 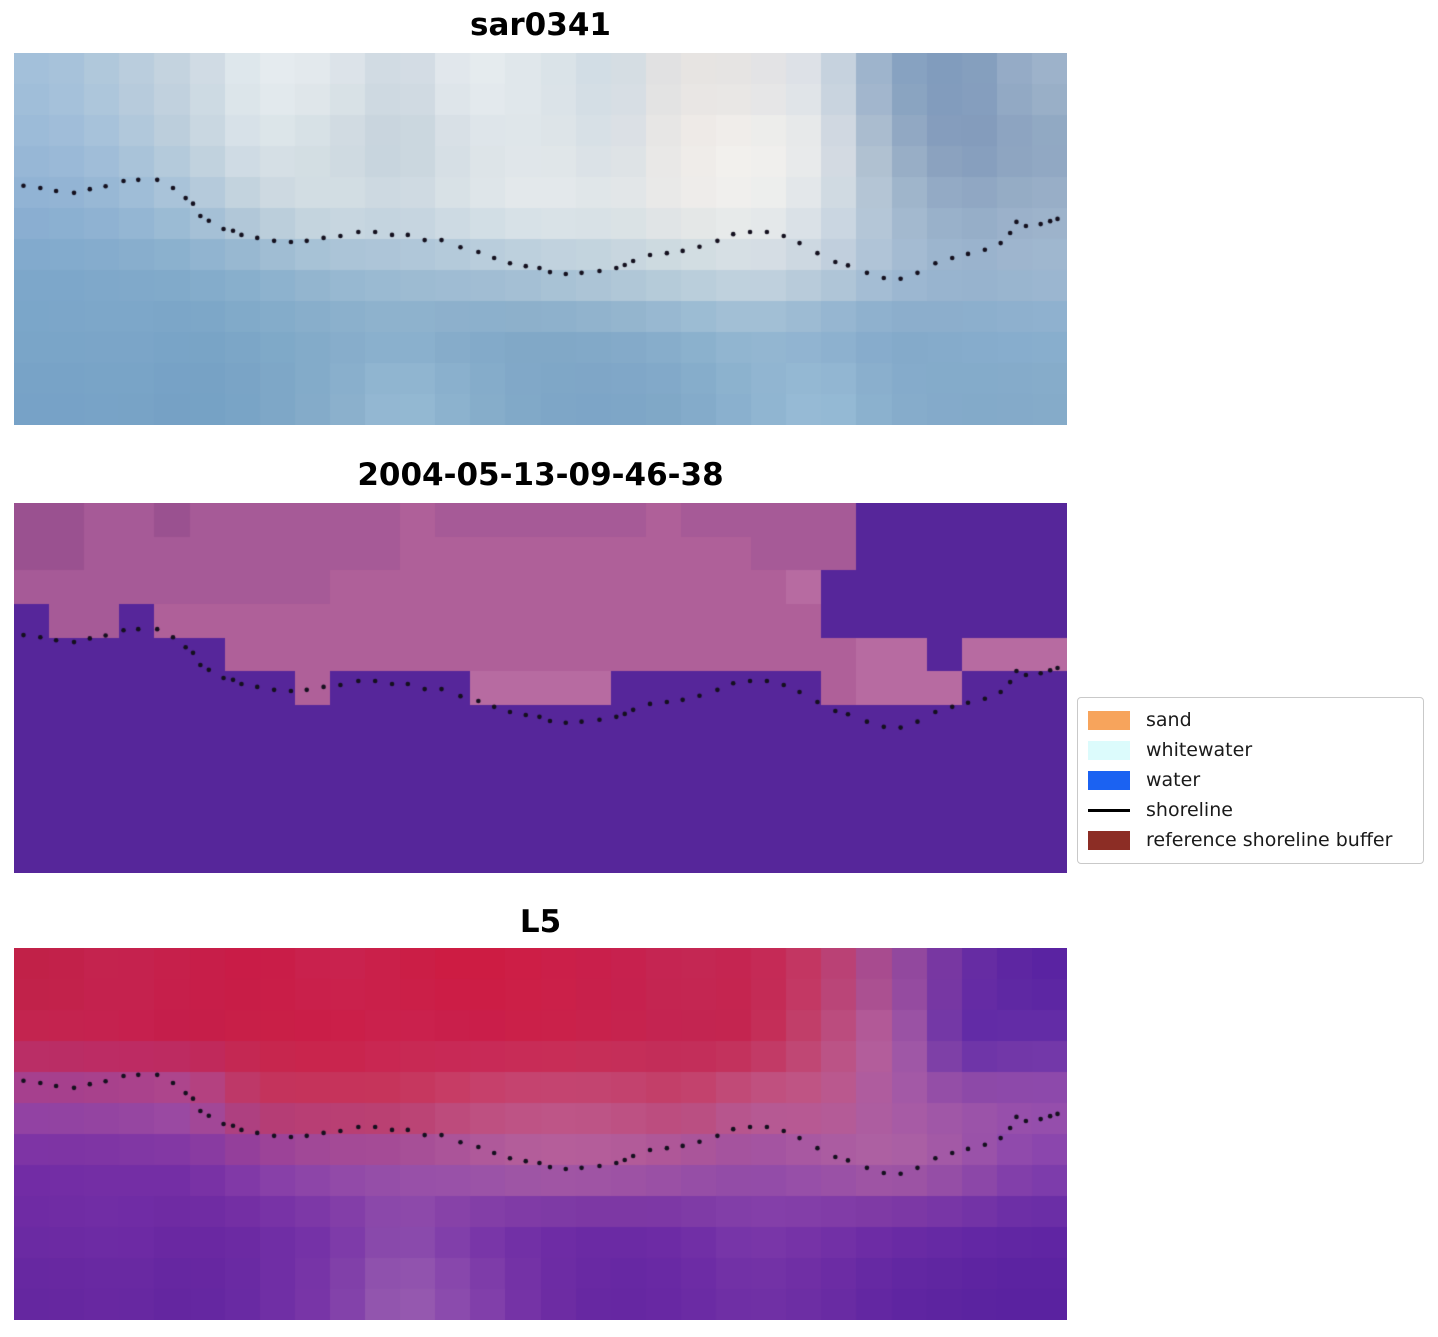 I want to click on reference-buffer-swatch-icon, so click(x=1109, y=840).